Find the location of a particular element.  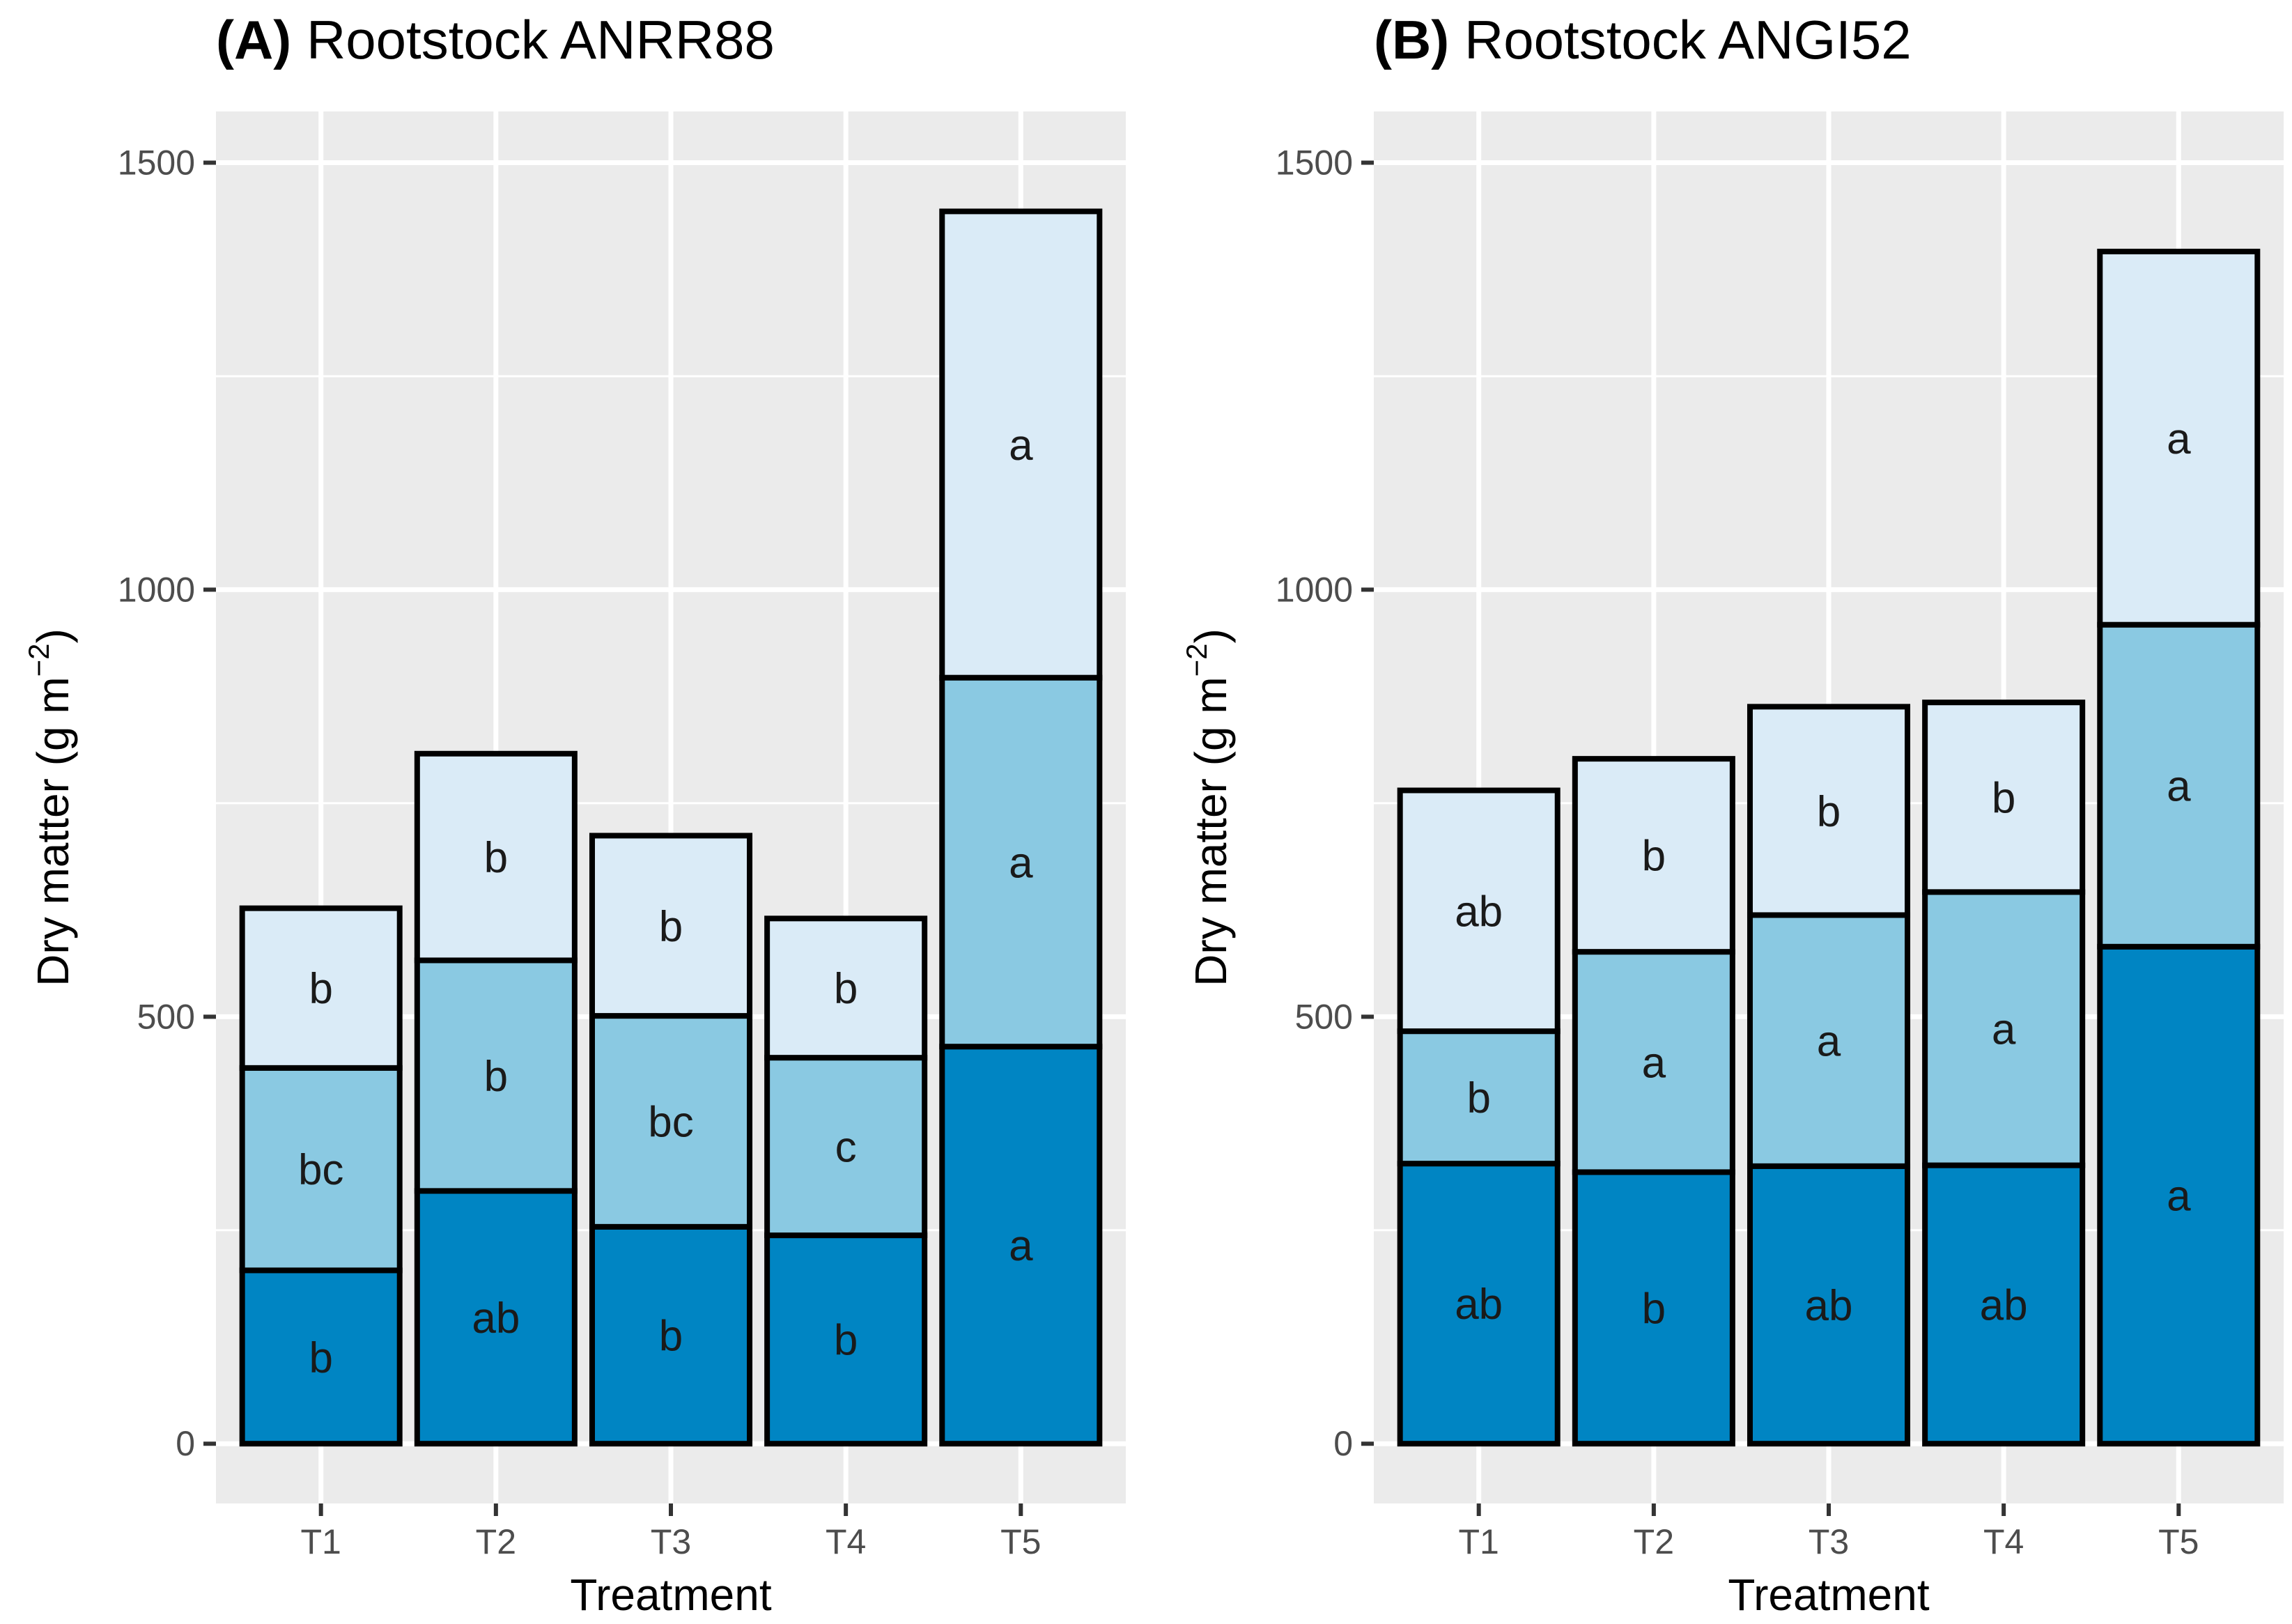

panel-a-title: (A) Rootstock ANRR88 is located at coordinates (495, 39).